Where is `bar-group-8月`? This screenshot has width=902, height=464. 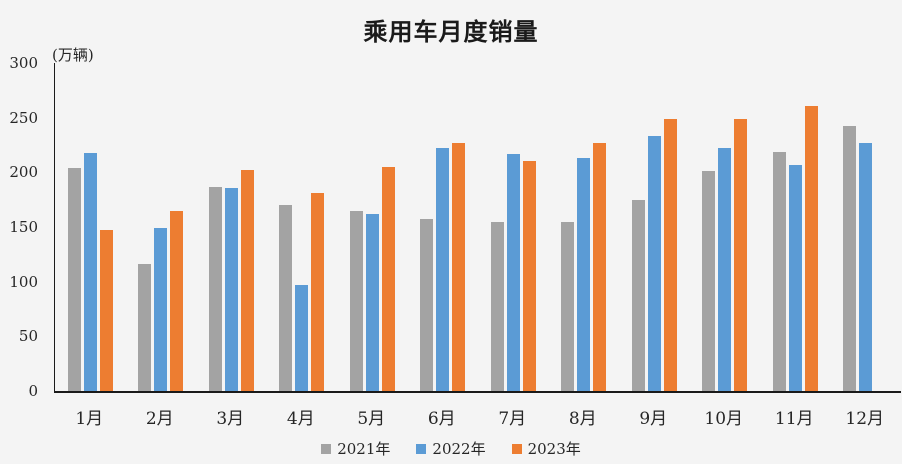
bar-group-8月 is located at coordinates (584, 267).